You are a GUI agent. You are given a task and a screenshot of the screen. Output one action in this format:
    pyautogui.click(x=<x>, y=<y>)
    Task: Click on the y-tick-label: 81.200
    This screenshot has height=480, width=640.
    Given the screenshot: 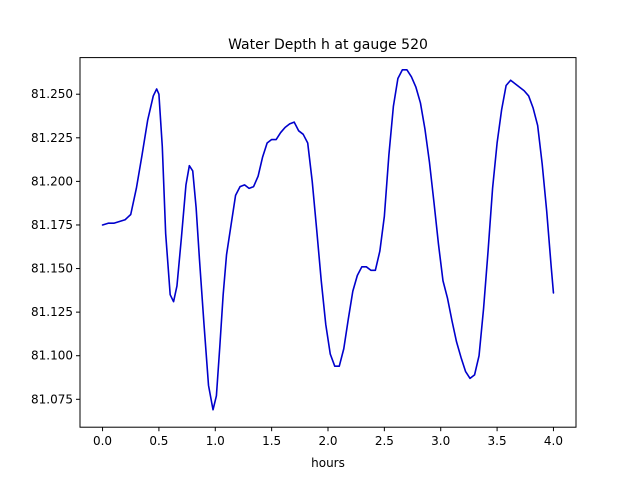 What is the action you would take?
    pyautogui.click(x=52, y=181)
    